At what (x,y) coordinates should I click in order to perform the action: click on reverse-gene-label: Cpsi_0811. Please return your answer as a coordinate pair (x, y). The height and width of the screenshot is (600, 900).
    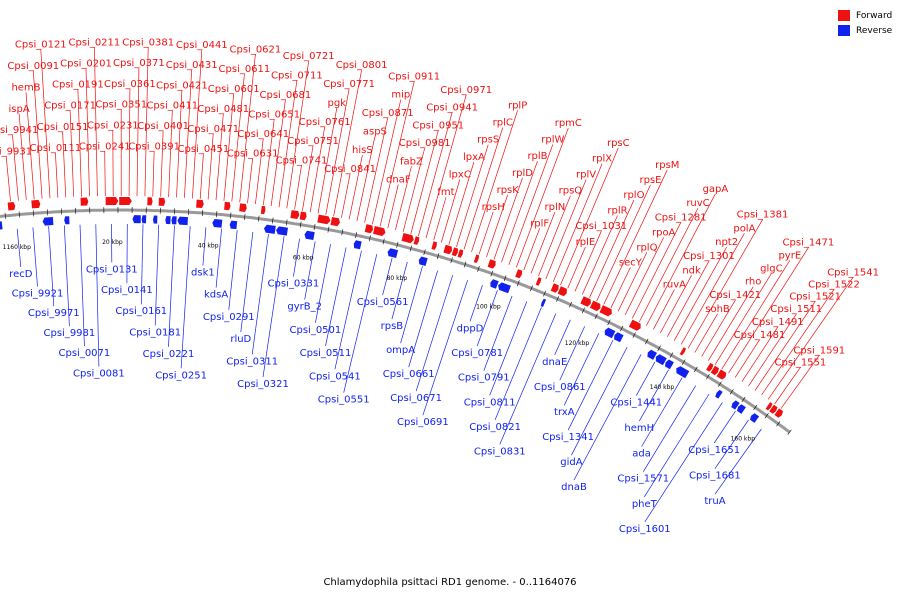
    Looking at the image, I should click on (490, 402).